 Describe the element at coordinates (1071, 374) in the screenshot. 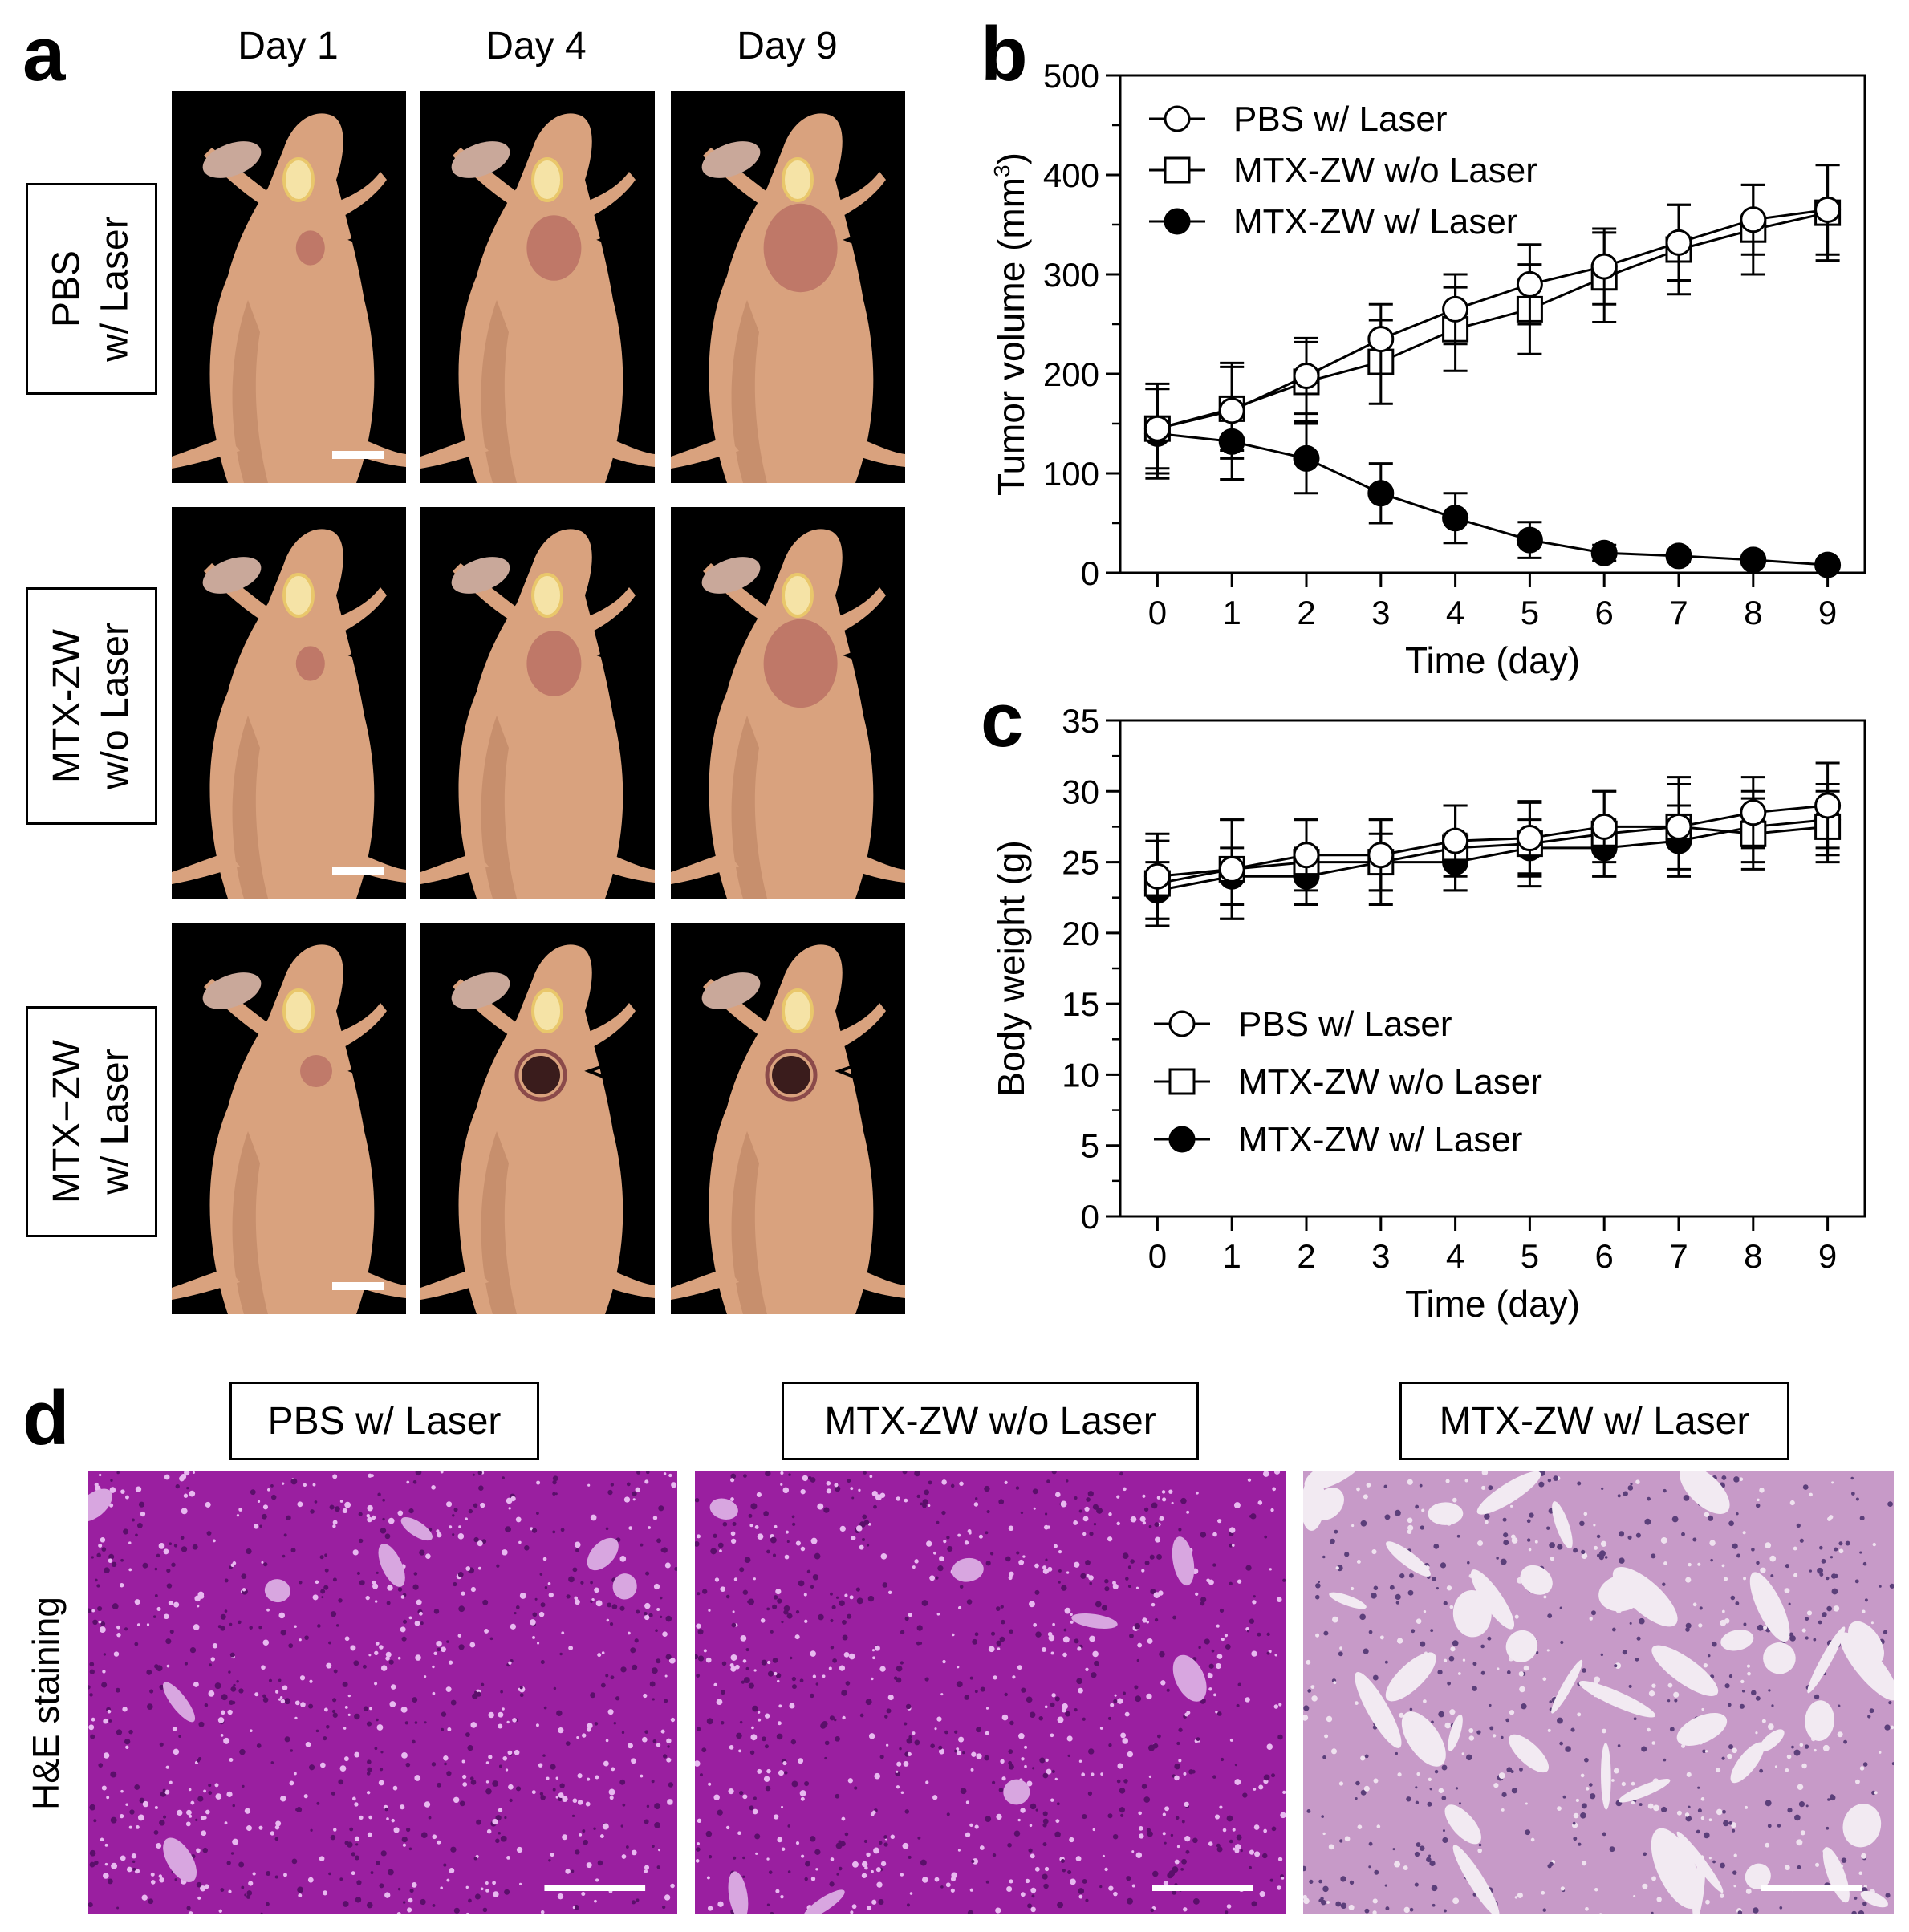

I see `y-tick-label: 200` at that location.